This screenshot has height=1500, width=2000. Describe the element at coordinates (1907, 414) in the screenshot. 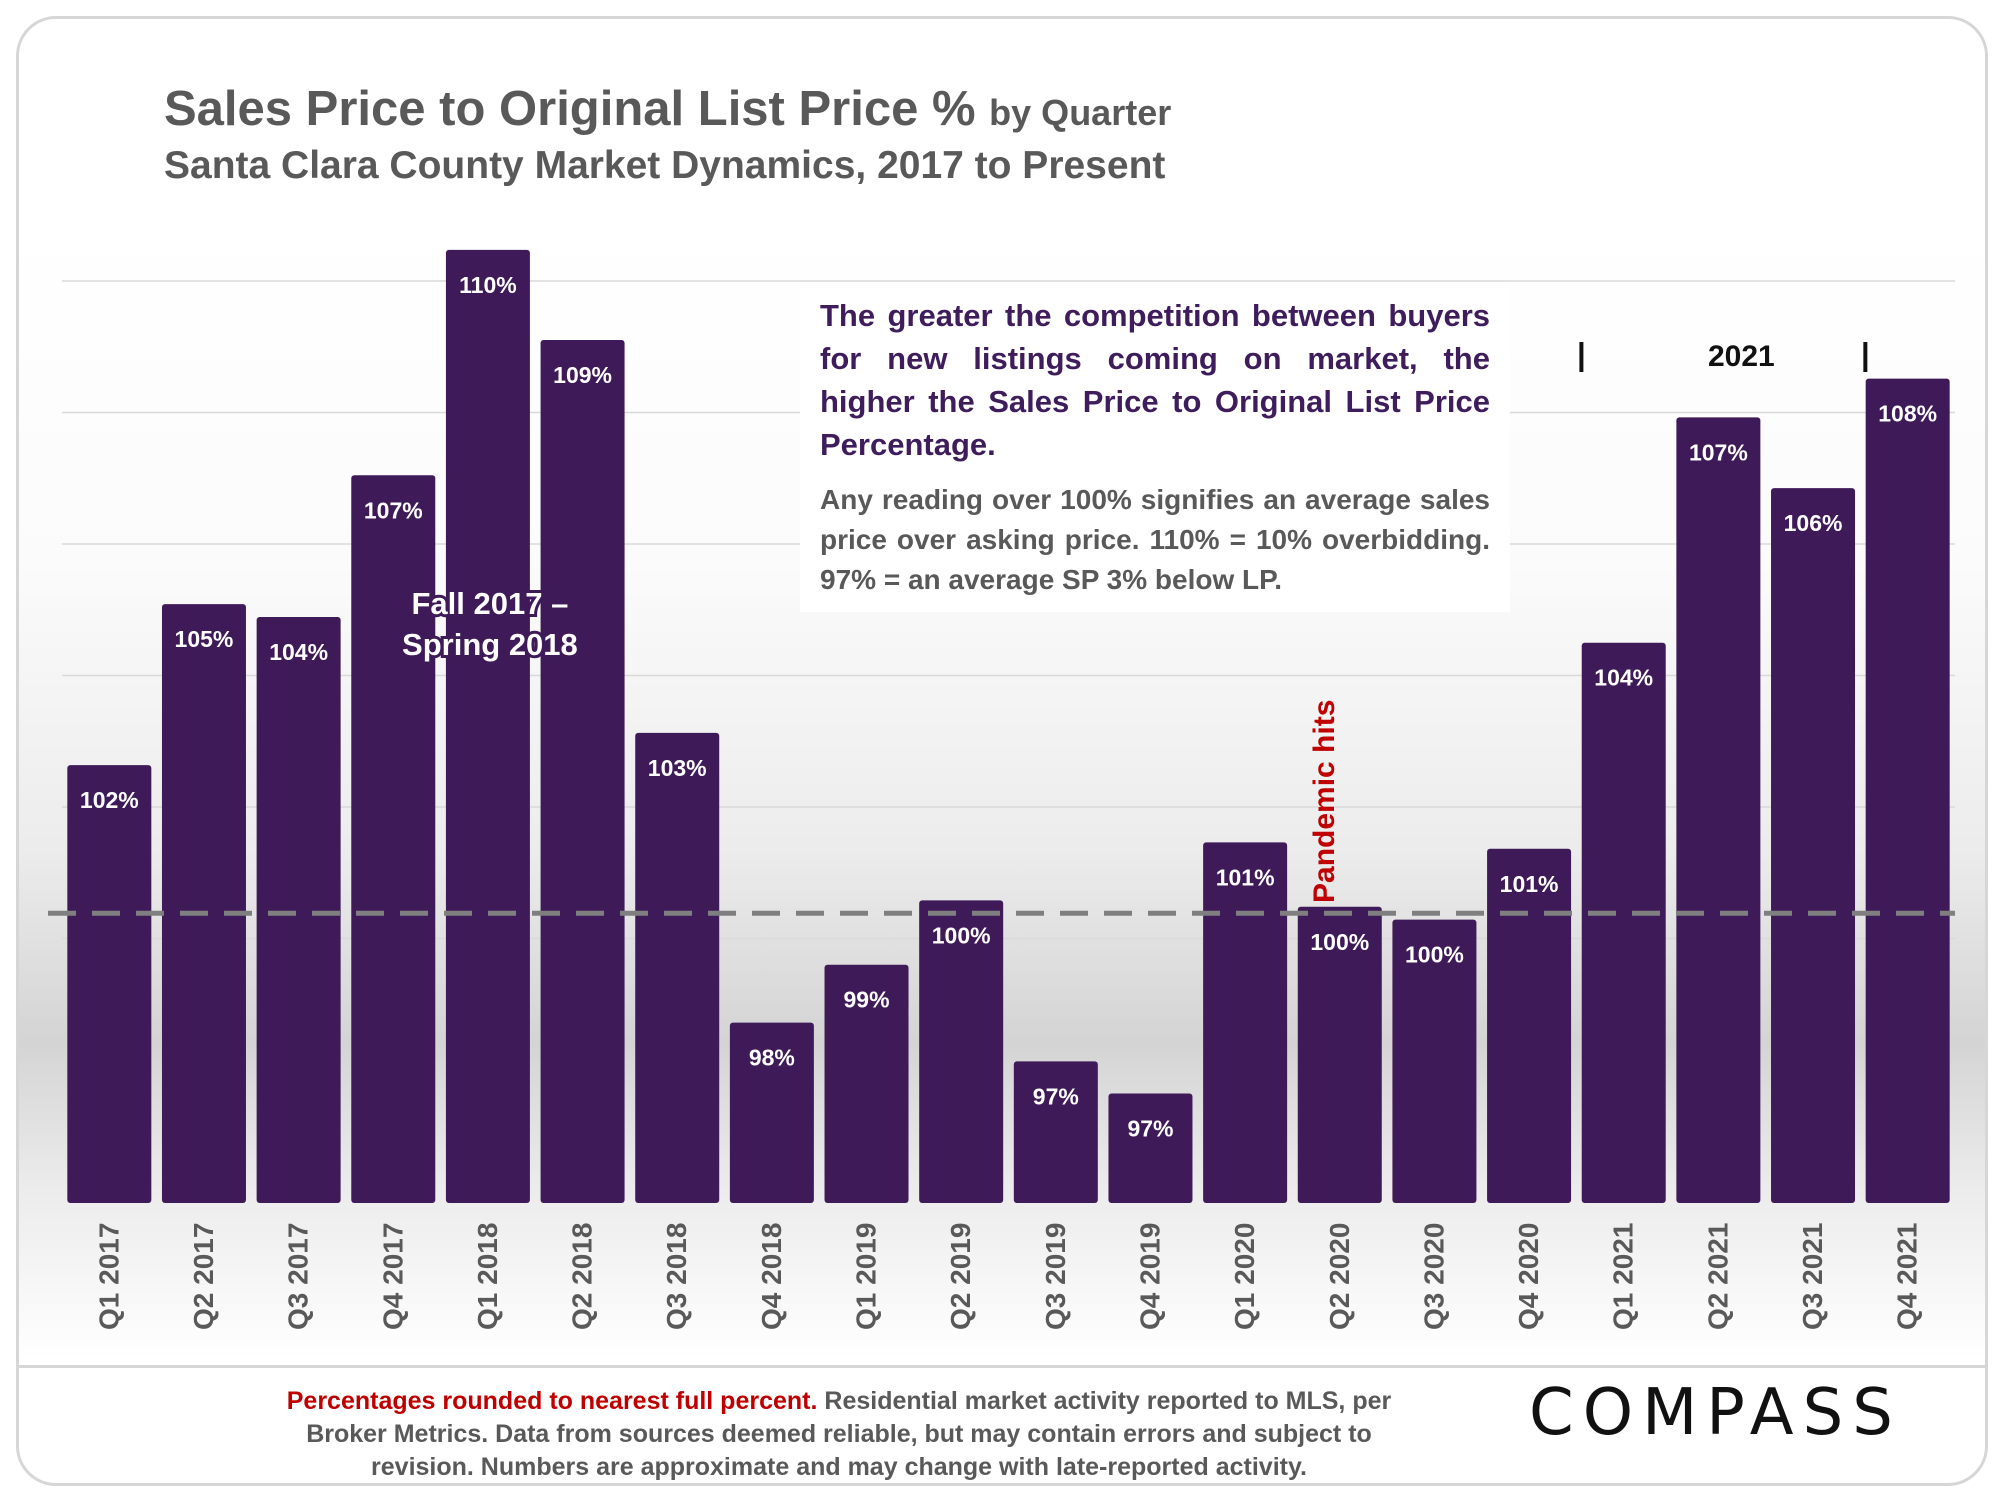

I see `bar-value-label: 108%` at that location.